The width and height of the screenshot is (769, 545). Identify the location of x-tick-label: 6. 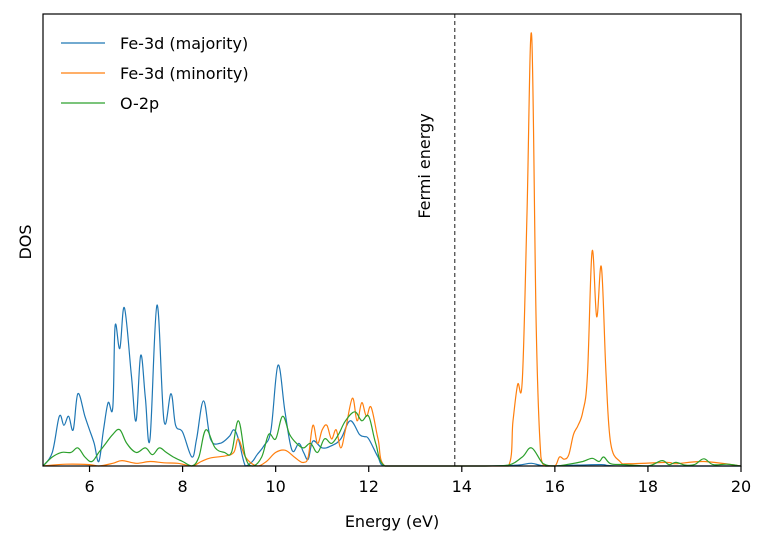
(89, 486).